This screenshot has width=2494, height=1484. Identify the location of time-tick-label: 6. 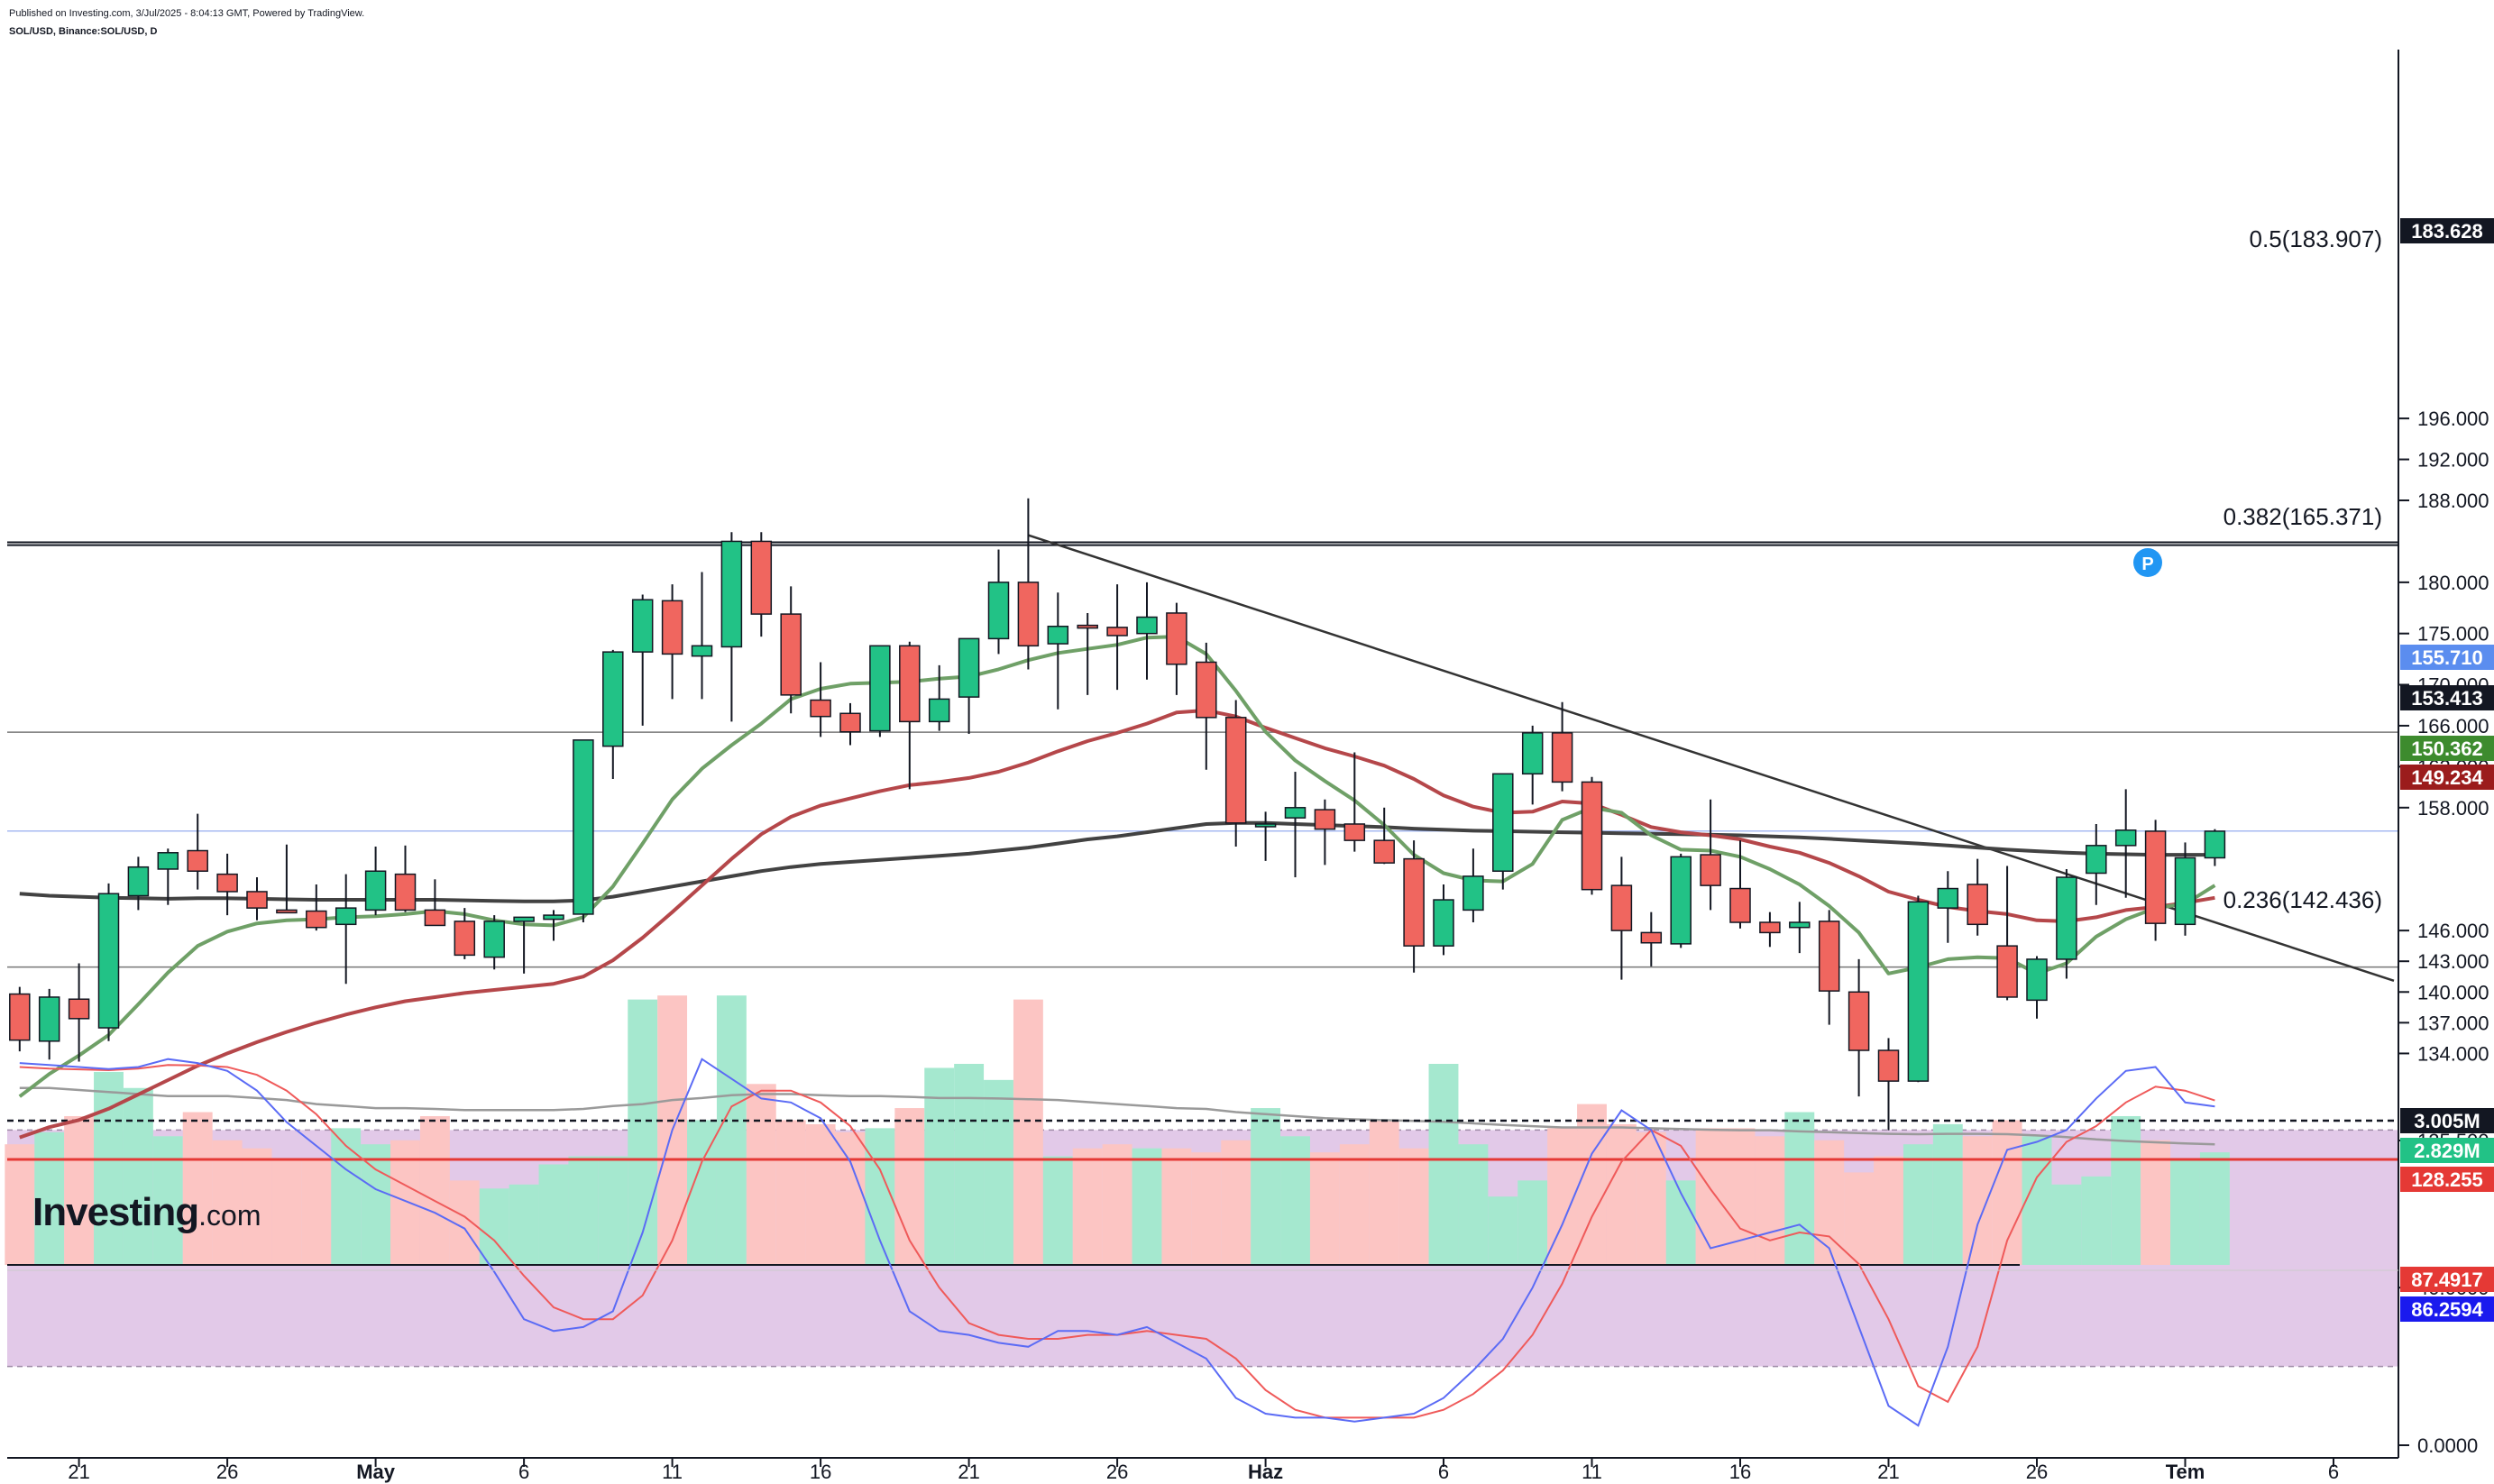
(1444, 1472).